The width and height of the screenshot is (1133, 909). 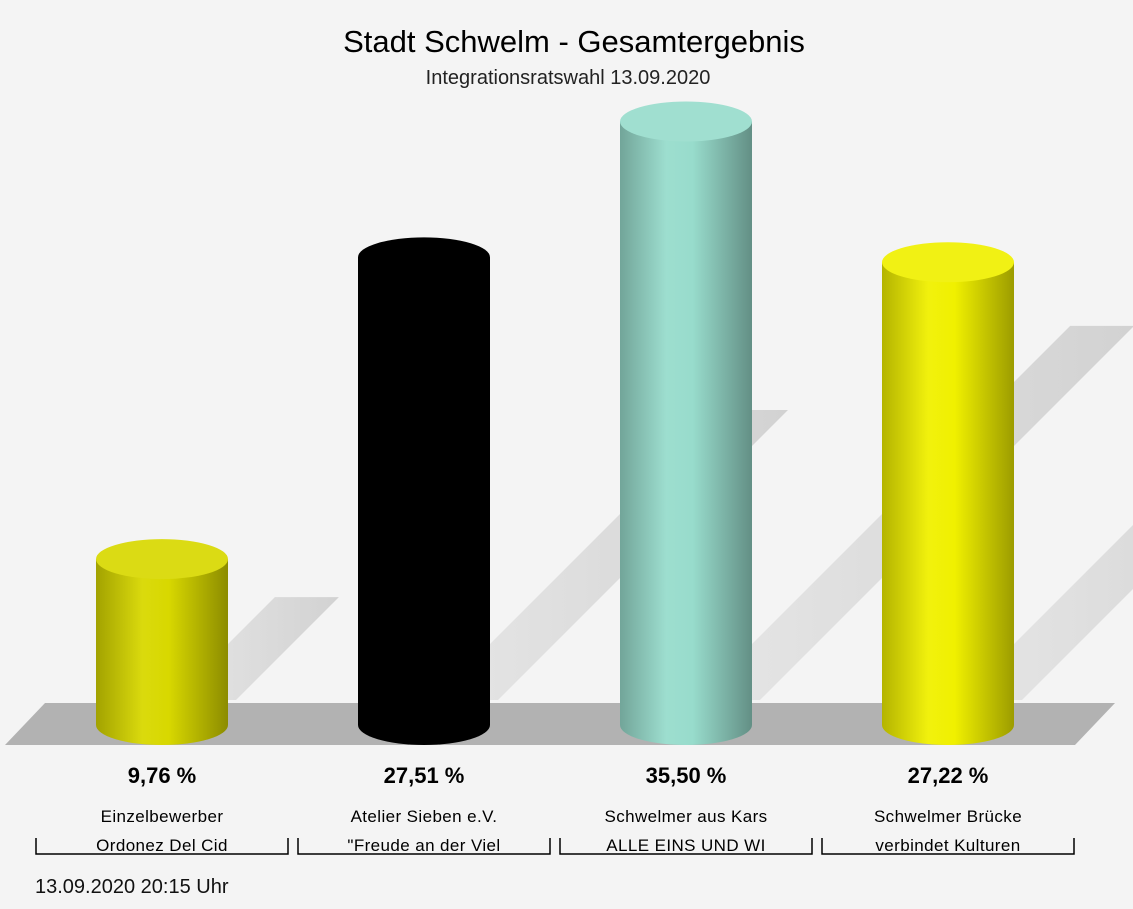 I want to click on timestamp: 13.09.2020 20:15 Uhr, so click(x=132, y=887).